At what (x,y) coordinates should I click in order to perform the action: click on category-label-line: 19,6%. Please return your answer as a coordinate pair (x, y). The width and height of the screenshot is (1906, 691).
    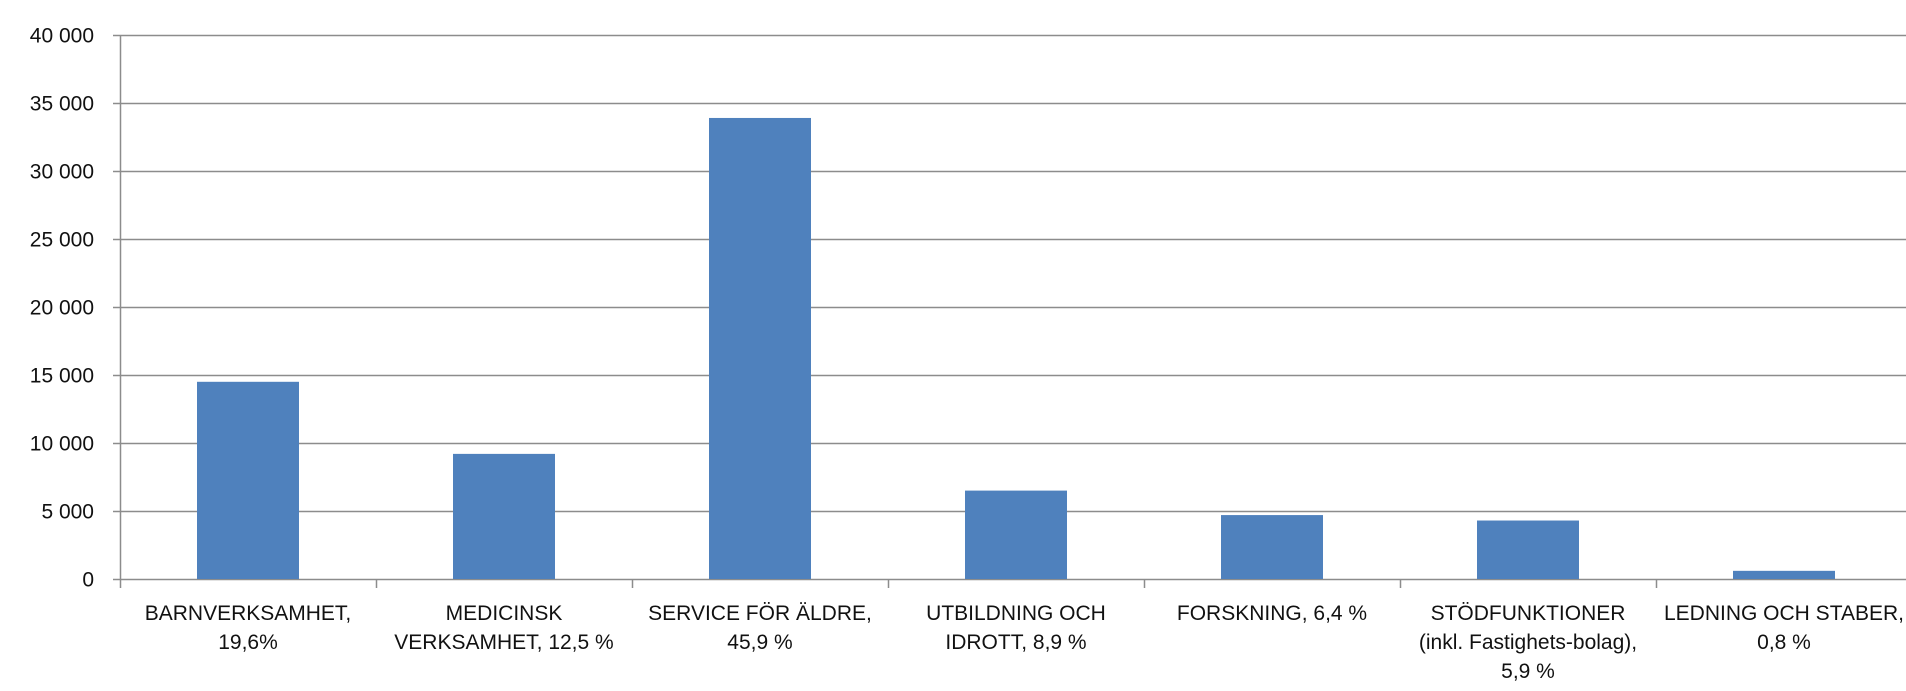
    Looking at the image, I should click on (248, 642).